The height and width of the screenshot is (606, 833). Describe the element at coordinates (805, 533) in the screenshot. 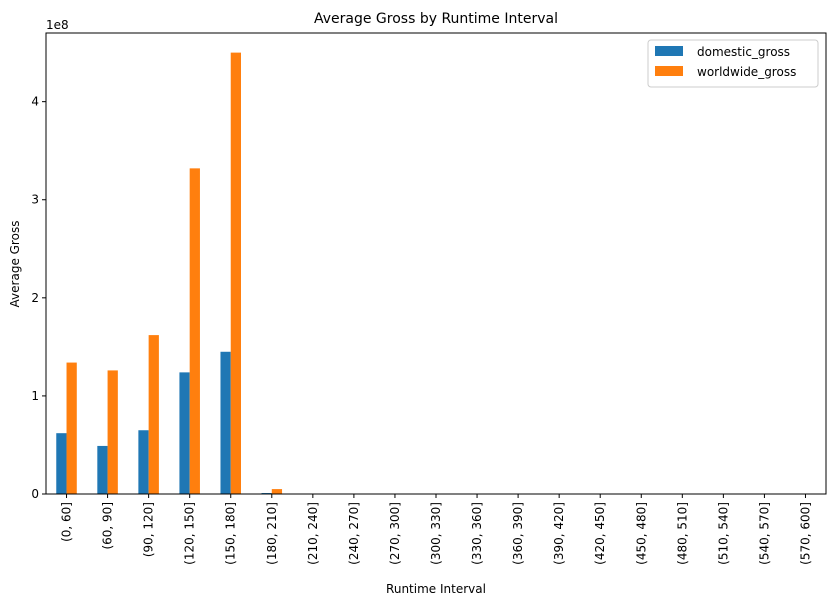

I see `x-tick-label: (570, 600]` at that location.